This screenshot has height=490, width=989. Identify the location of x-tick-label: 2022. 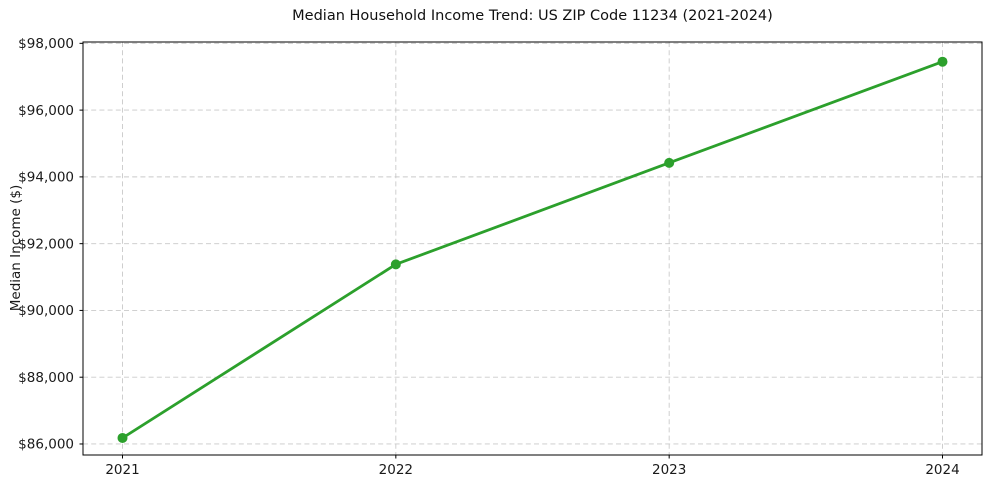
(396, 470).